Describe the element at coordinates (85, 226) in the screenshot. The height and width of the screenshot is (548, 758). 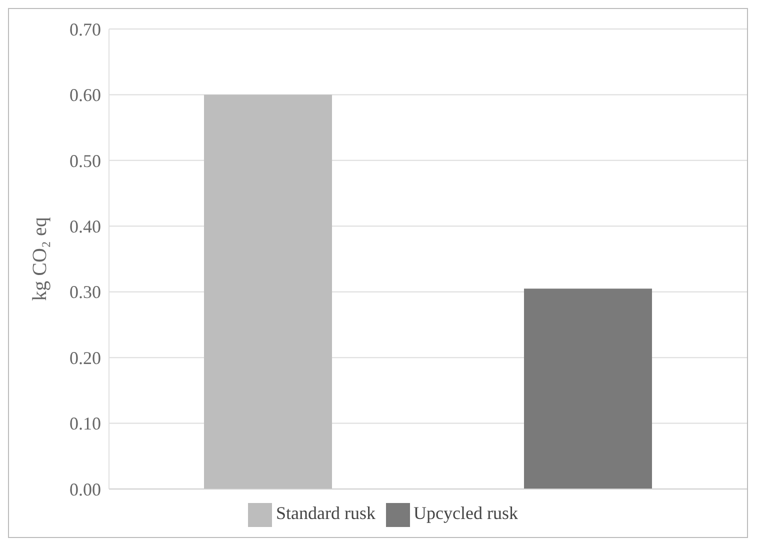
I see `y-tick-label: 0.40` at that location.